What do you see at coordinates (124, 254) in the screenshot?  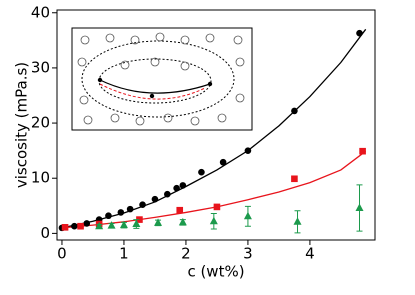 I see `x-tick-label: 1` at bounding box center [124, 254].